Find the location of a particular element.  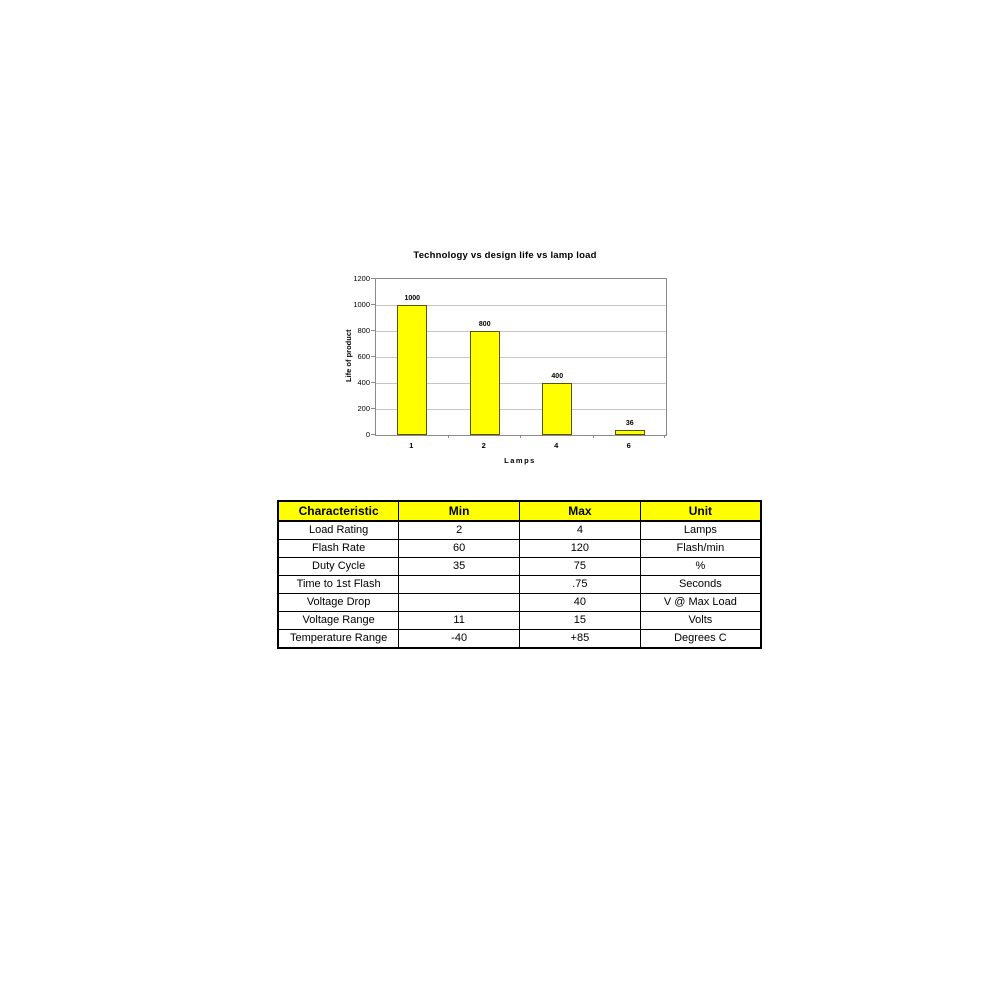

table-cell: Duty Cycle is located at coordinates (338, 566).